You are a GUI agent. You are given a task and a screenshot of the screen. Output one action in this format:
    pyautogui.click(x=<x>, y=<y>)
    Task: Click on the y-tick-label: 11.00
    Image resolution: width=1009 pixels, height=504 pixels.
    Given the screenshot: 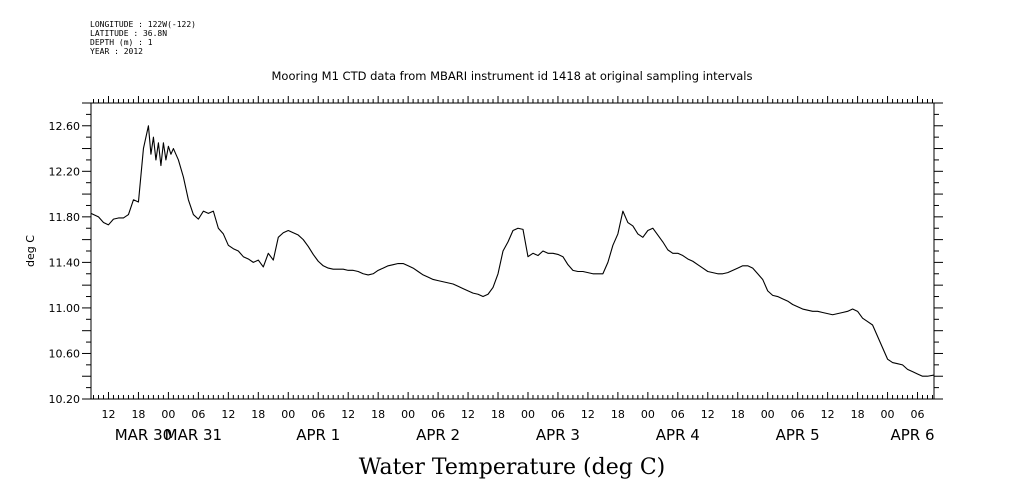 What is the action you would take?
    pyautogui.click(x=65, y=308)
    